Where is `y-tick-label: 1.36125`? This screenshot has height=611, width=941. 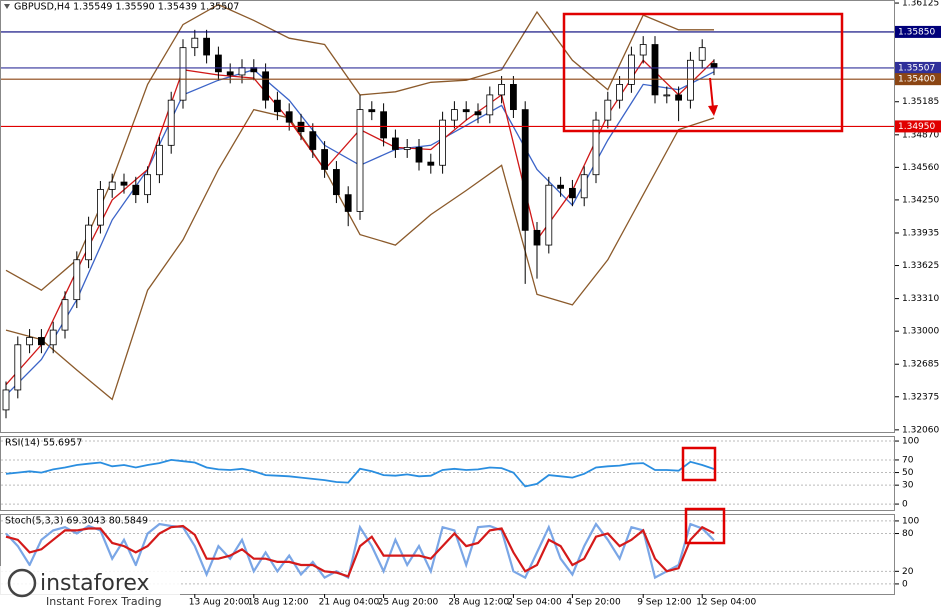 y-tick-label: 1.36125 is located at coordinates (920, 4).